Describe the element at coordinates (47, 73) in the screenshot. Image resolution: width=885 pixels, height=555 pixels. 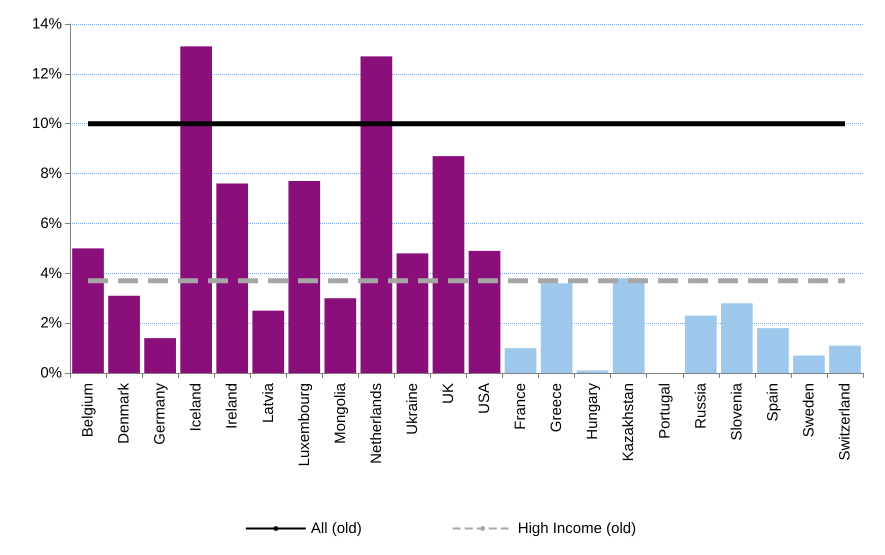
I see `y-tick-label: 12%` at that location.